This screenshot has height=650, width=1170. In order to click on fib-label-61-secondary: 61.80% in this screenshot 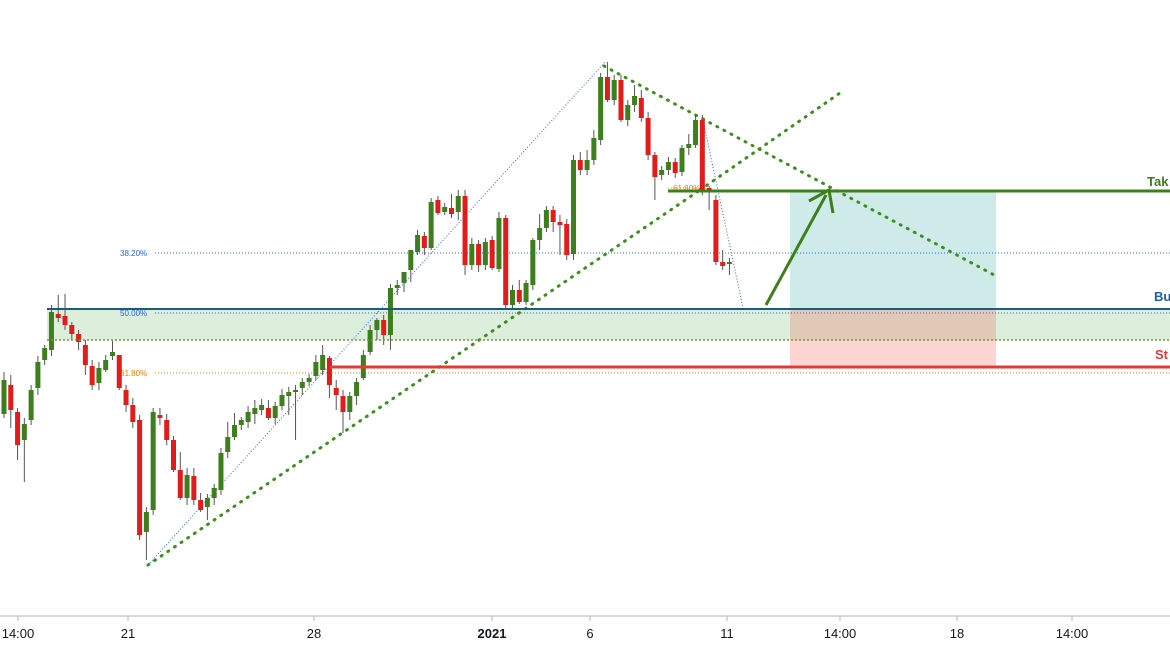, I will do `click(686, 188)`.